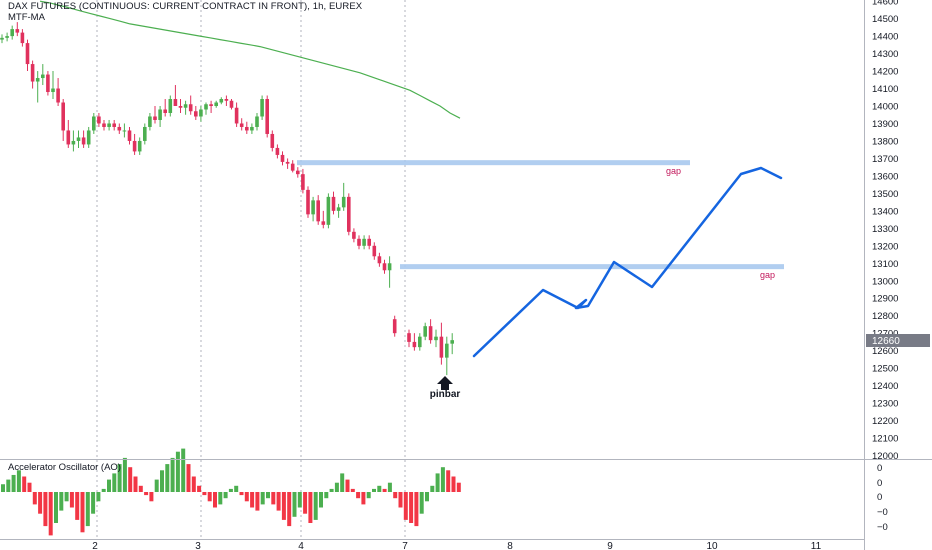  I want to click on price-tick-label: 14000, so click(885, 107).